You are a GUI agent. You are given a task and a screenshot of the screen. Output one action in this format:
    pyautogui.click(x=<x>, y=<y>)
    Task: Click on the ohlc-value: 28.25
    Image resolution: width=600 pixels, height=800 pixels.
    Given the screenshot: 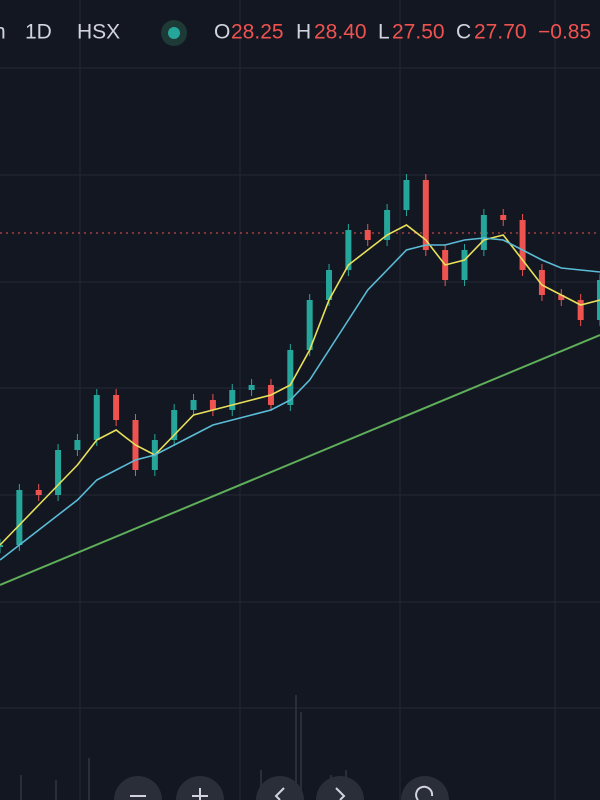 What is the action you would take?
    pyautogui.click(x=257, y=32)
    